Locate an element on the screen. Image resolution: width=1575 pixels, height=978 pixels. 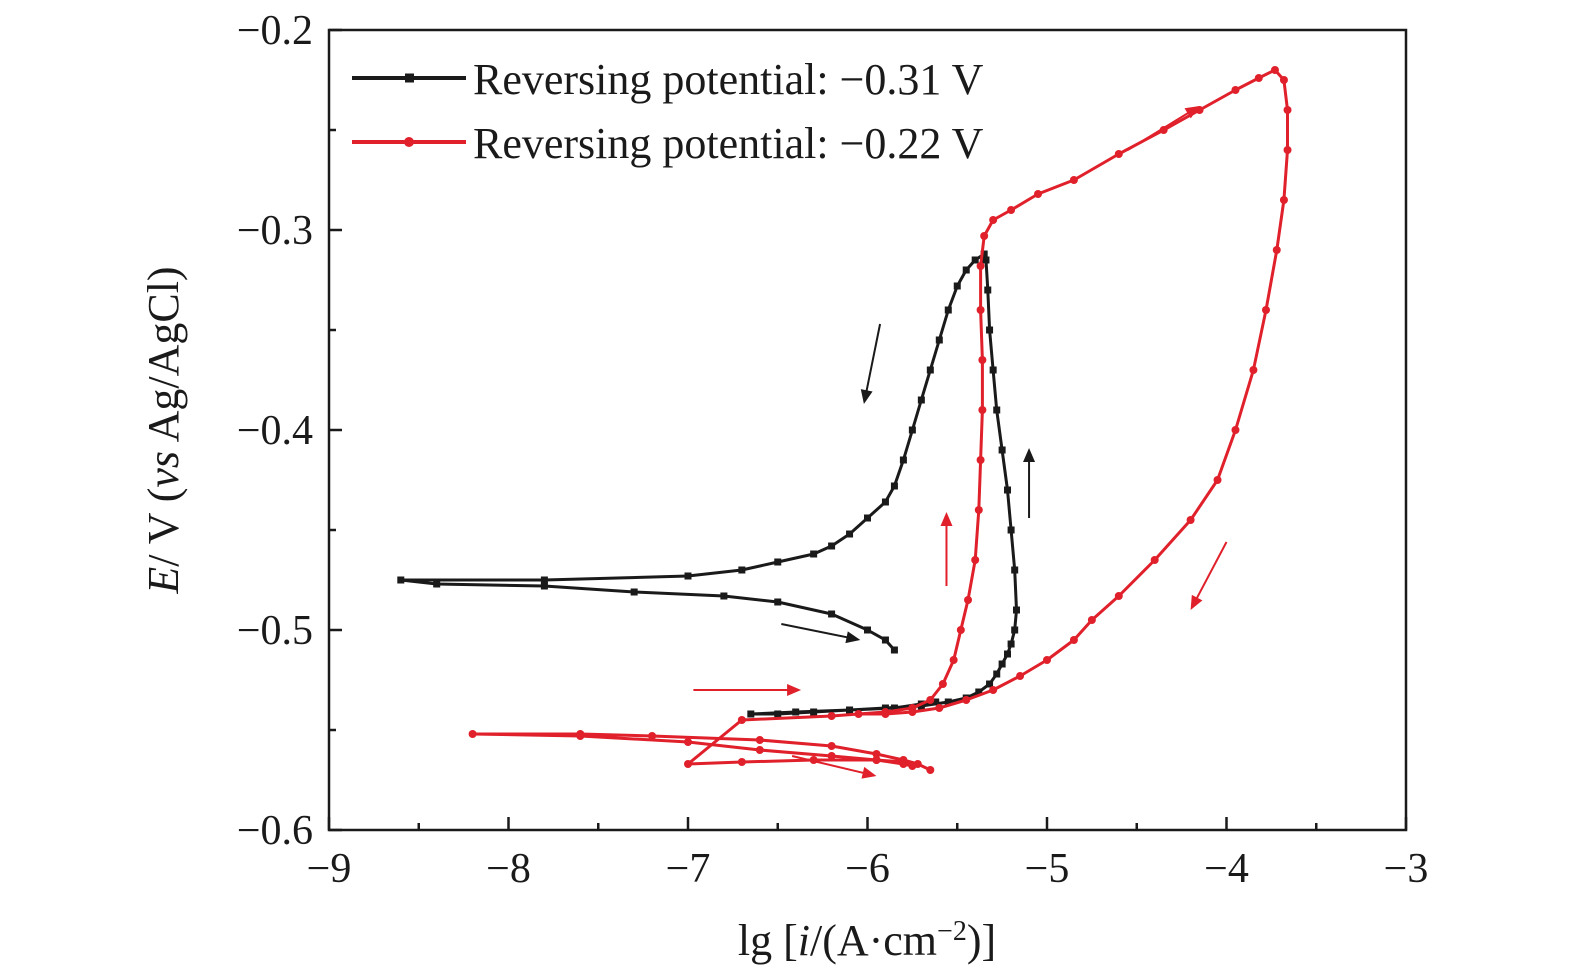
legend-entry-2: Reversing potential: −0.22 V is located at coordinates (668, 143).